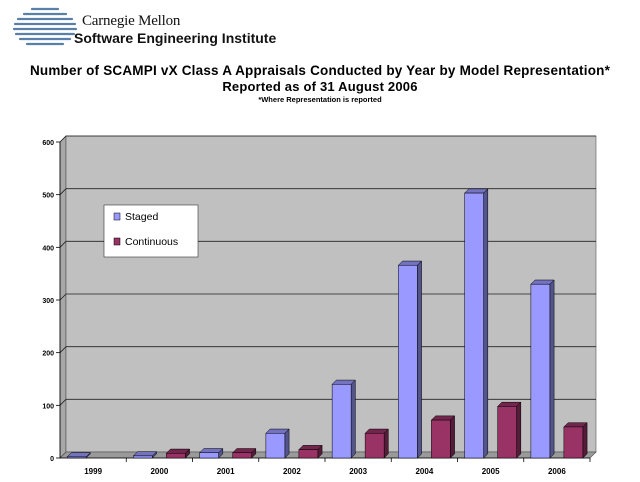 The width and height of the screenshot is (640, 482). What do you see at coordinates (48, 143) in the screenshot?
I see `y-tick-label: 600` at bounding box center [48, 143].